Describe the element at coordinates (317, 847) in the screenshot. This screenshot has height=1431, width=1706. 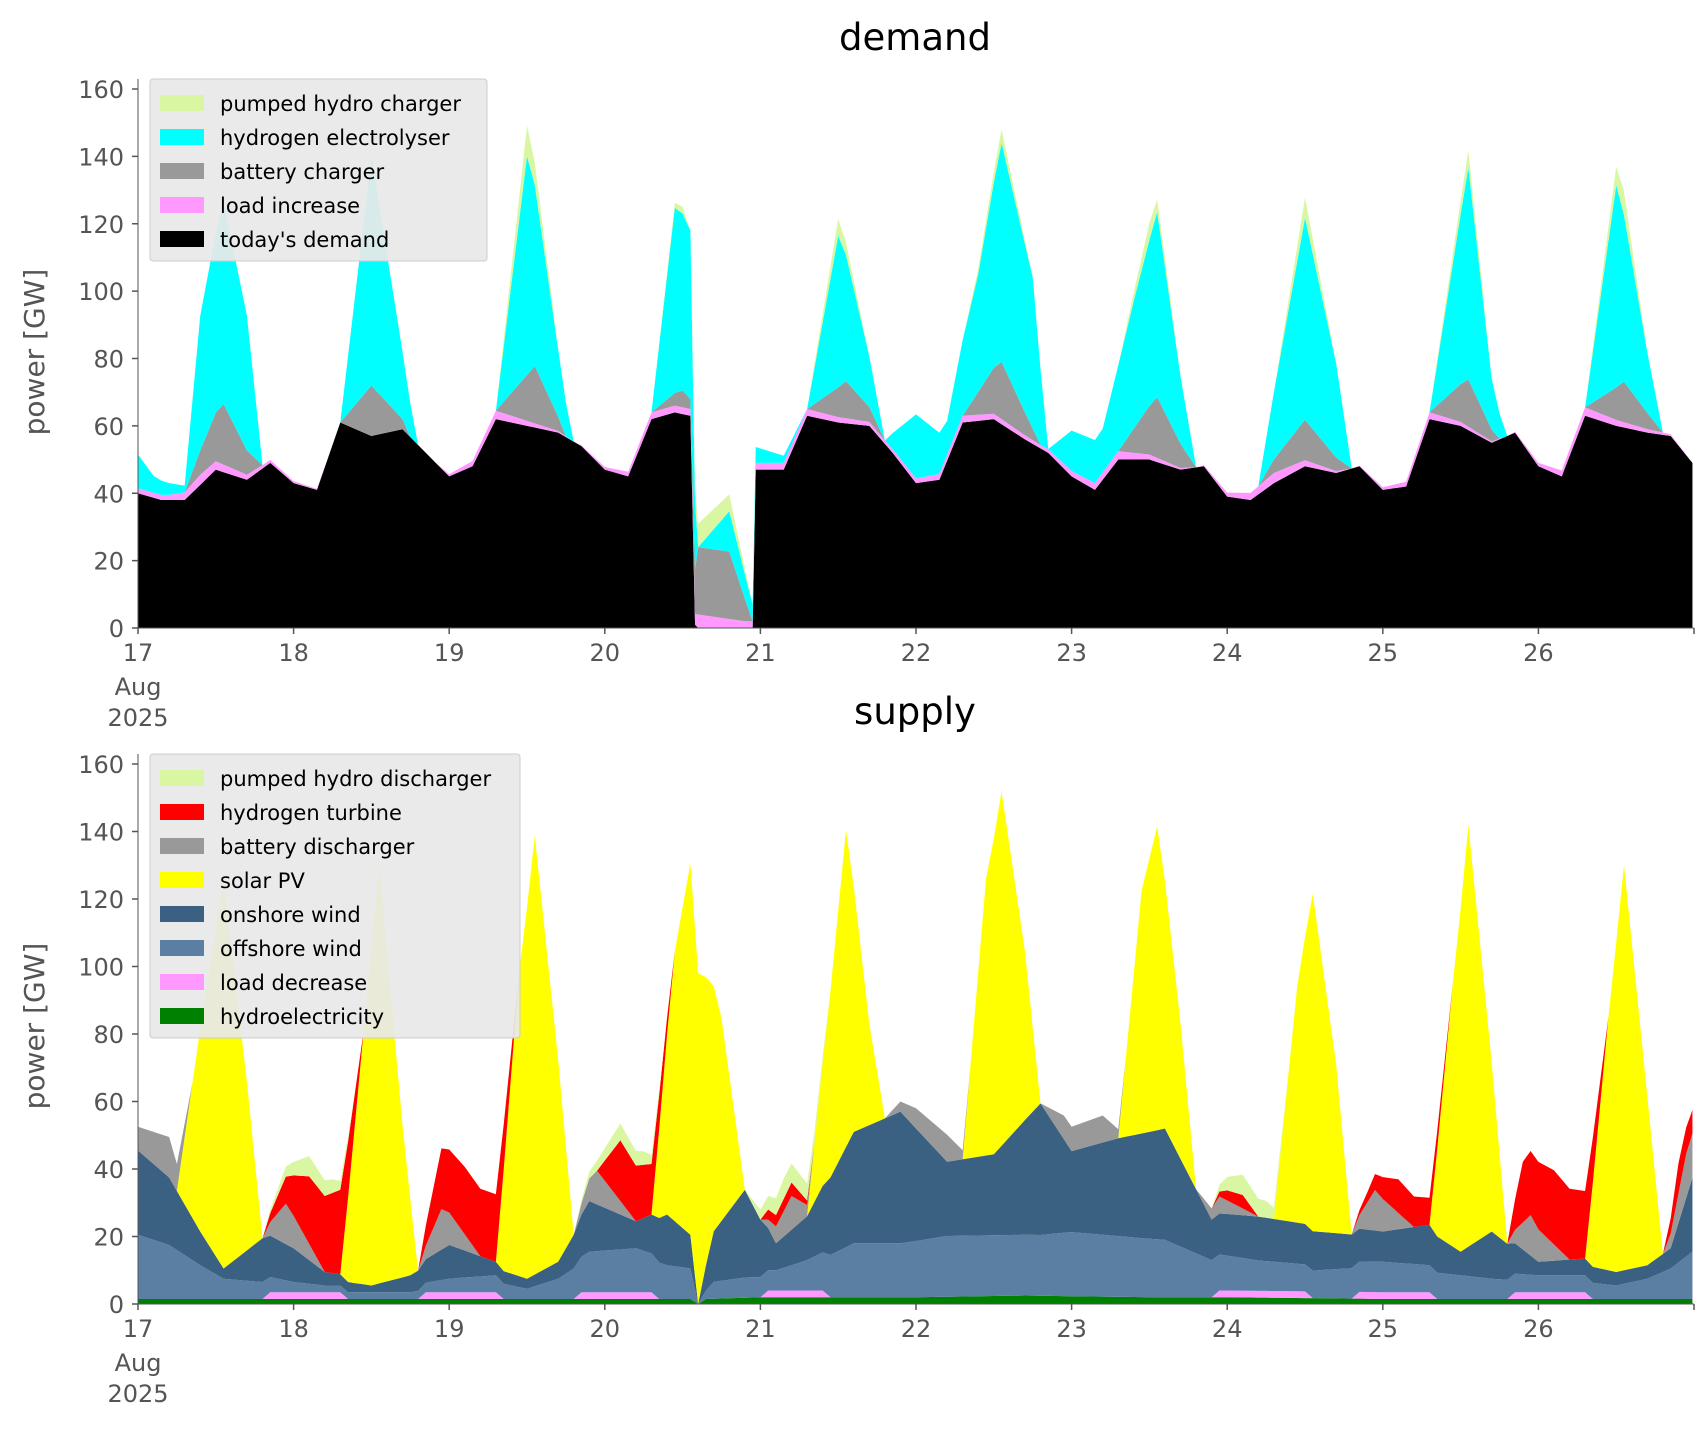
I see `legend-label-battery-discharger: battery discharger` at that location.